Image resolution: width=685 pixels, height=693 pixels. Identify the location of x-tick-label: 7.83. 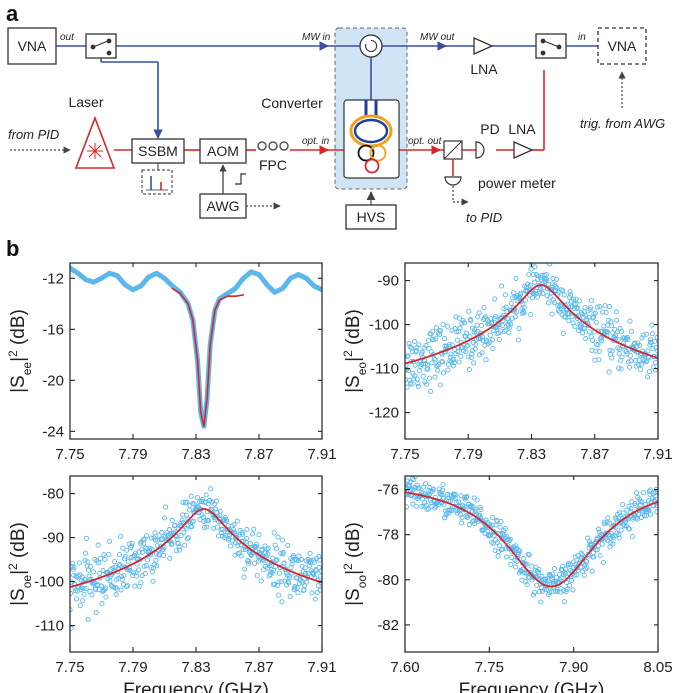
(195, 454).